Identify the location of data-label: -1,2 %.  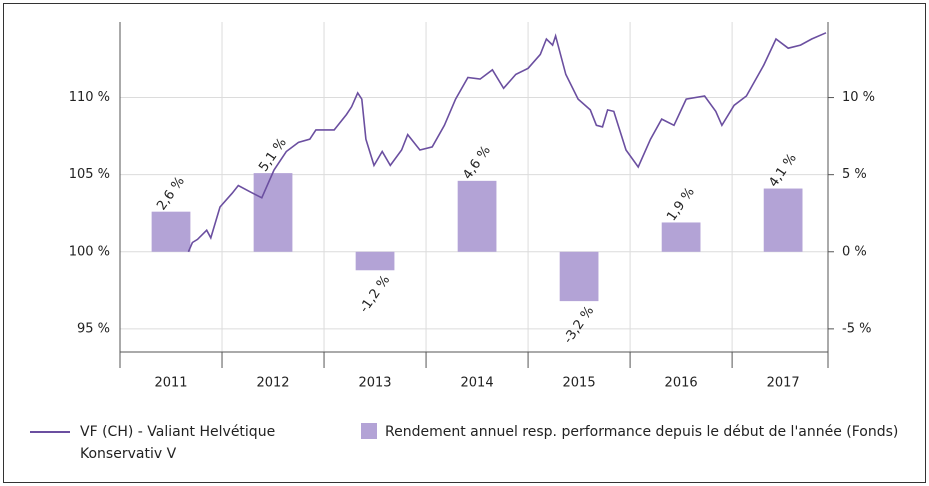
(375, 294).